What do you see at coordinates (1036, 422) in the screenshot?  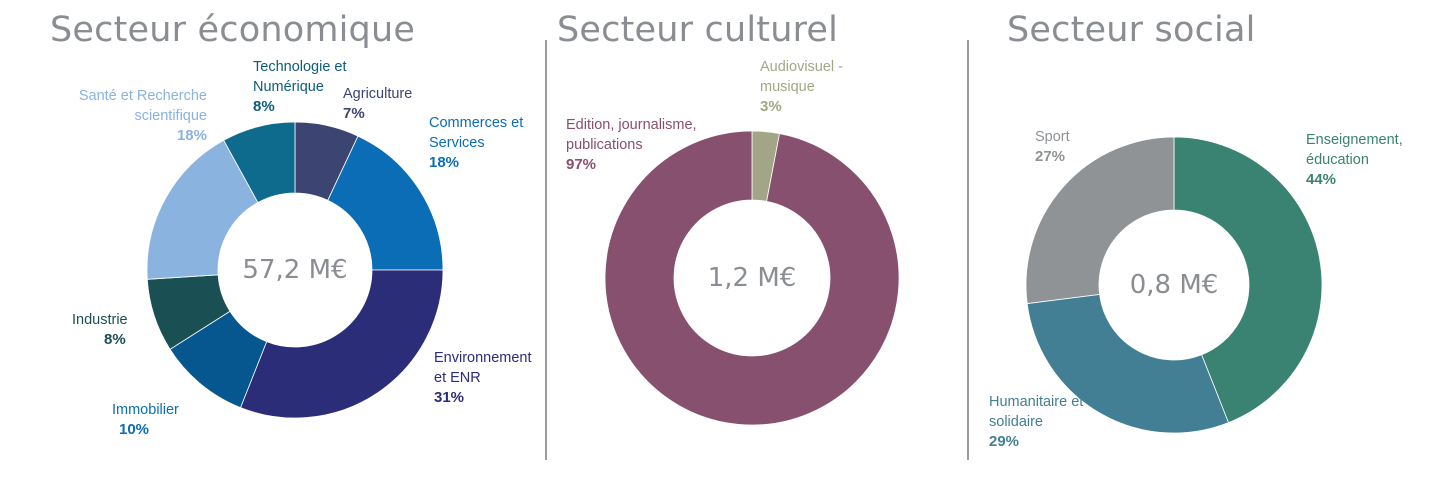 I see `slice-label-humanitaire-solidaire: Humanitaire et solidaire 29%` at bounding box center [1036, 422].